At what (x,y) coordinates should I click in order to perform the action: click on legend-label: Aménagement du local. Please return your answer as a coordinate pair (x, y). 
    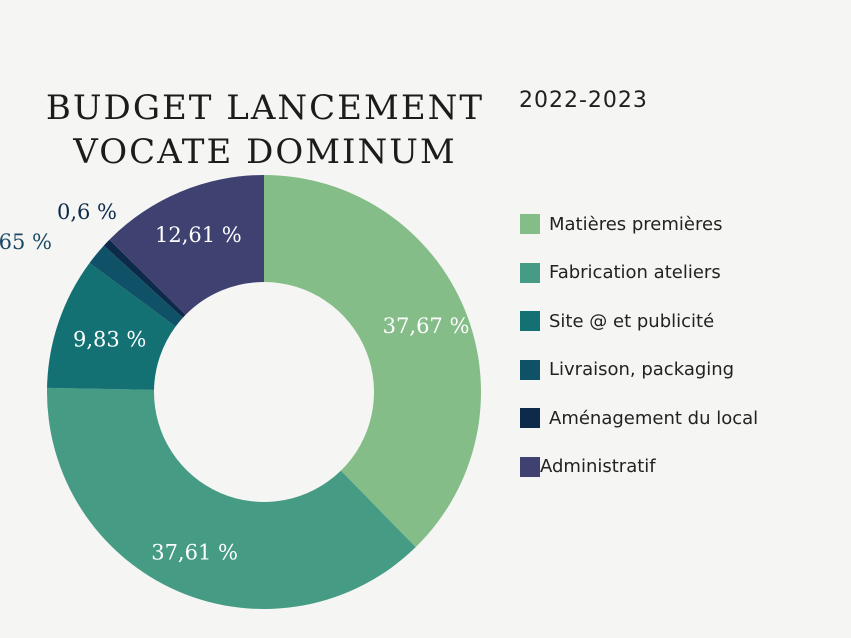
    Looking at the image, I should click on (654, 418).